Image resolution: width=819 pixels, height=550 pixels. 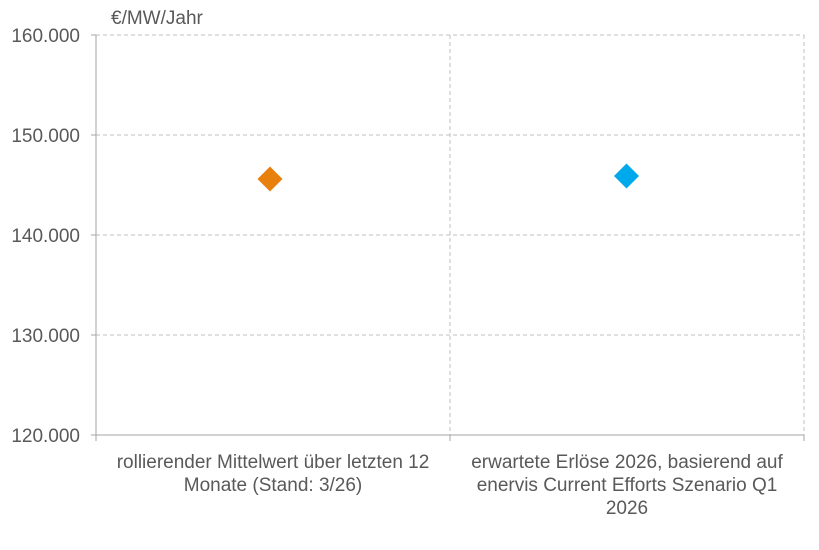 I want to click on category-label: erwartete Erlöse 2026, basierend auf, so click(x=627, y=462).